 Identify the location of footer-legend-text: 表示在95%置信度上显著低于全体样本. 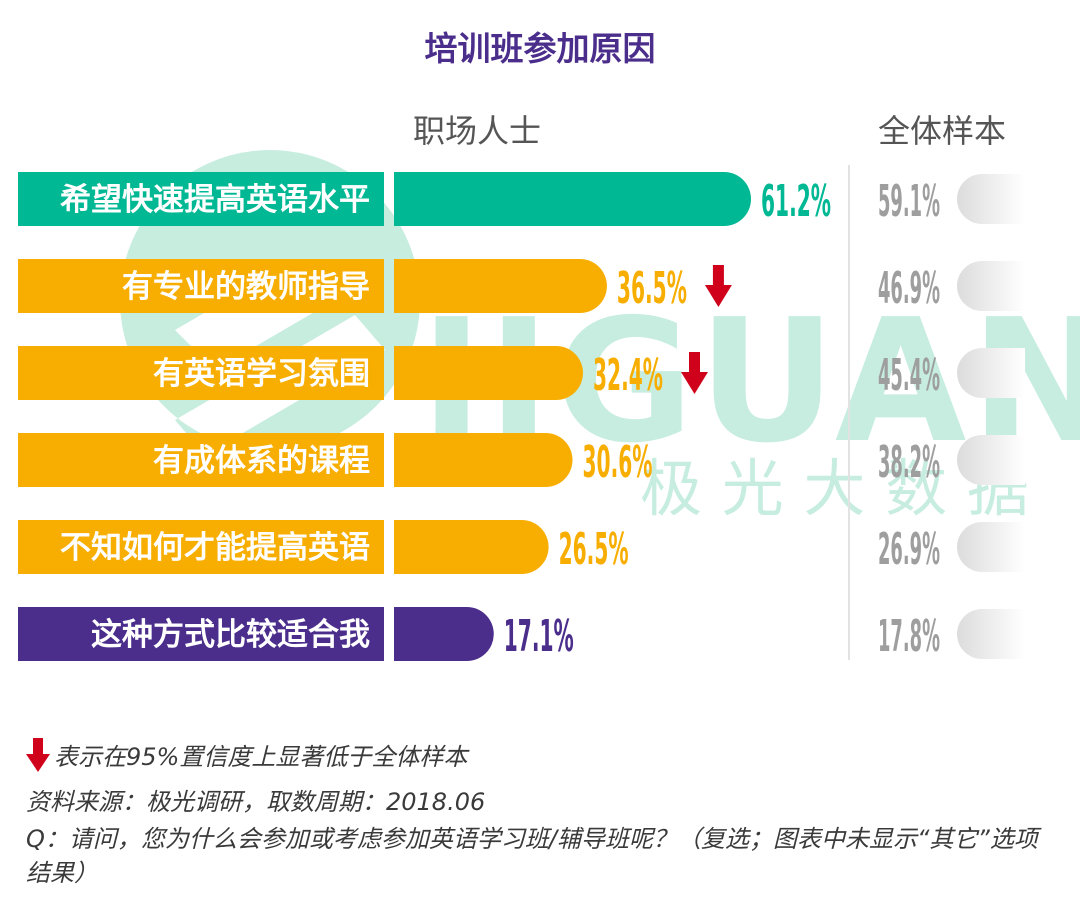
(261, 757).